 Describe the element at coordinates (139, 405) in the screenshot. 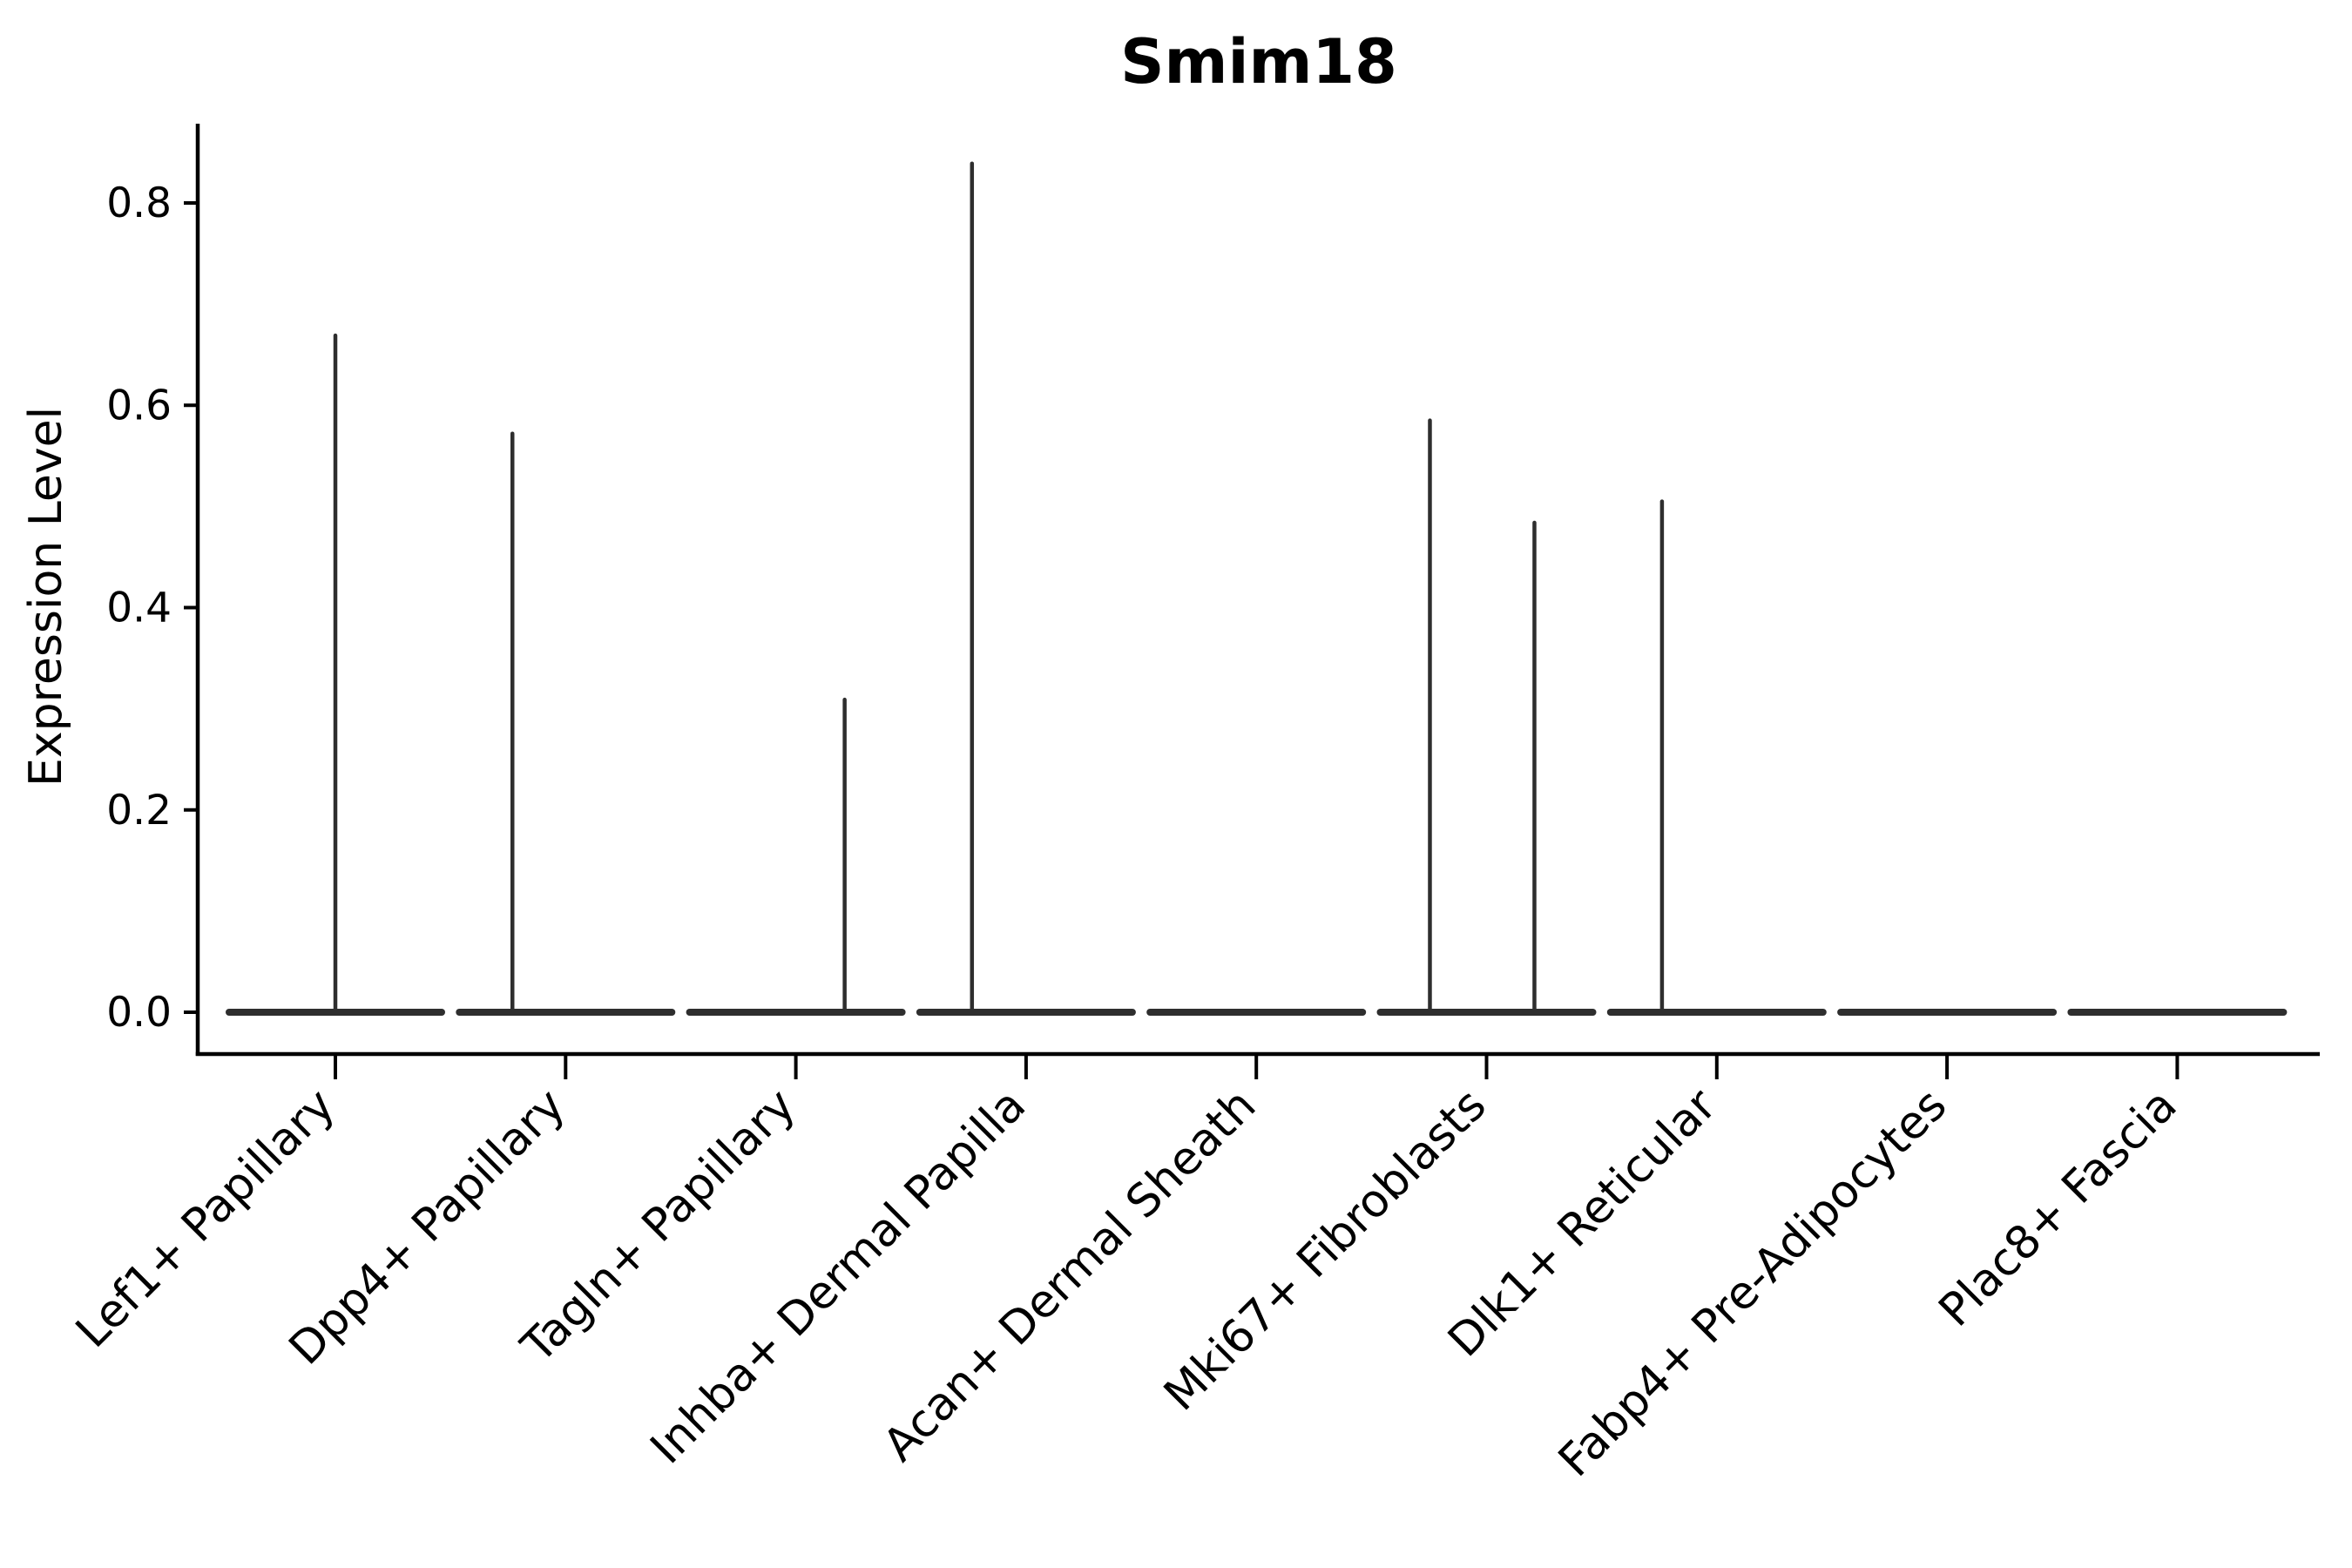

I see `y-tick-label: 0.6` at that location.